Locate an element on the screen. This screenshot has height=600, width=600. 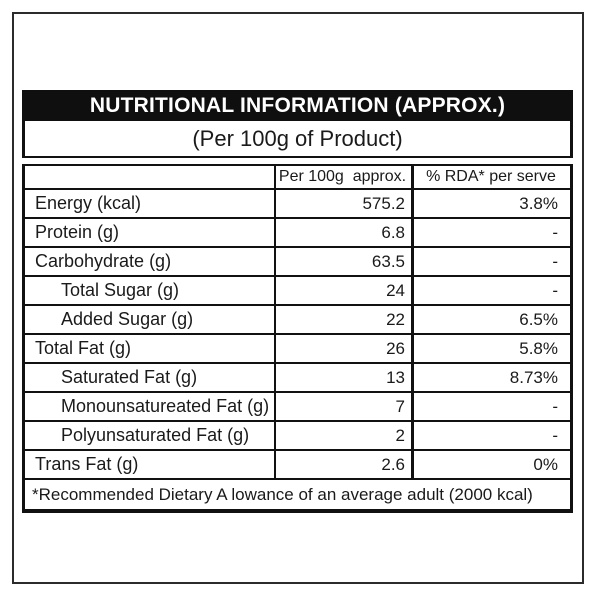
row-label: Polyunsaturated Fat (g) is located at coordinates (150, 435).